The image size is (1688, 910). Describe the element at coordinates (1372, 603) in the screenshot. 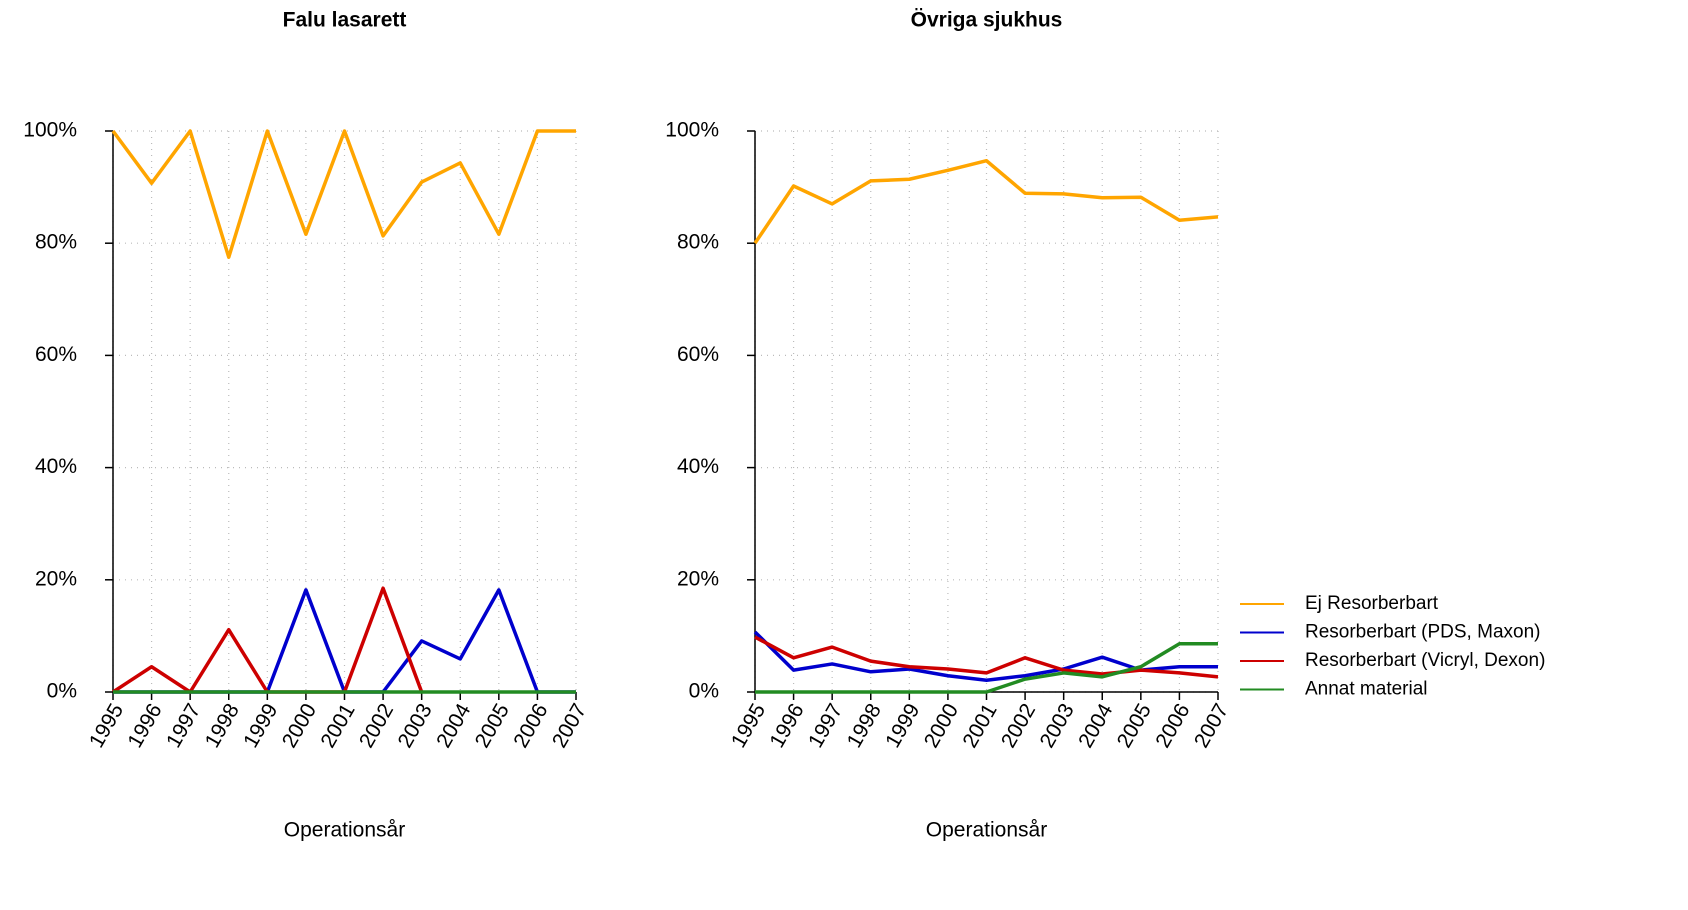

I see `legend-label: Ej Resorberbart` at that location.